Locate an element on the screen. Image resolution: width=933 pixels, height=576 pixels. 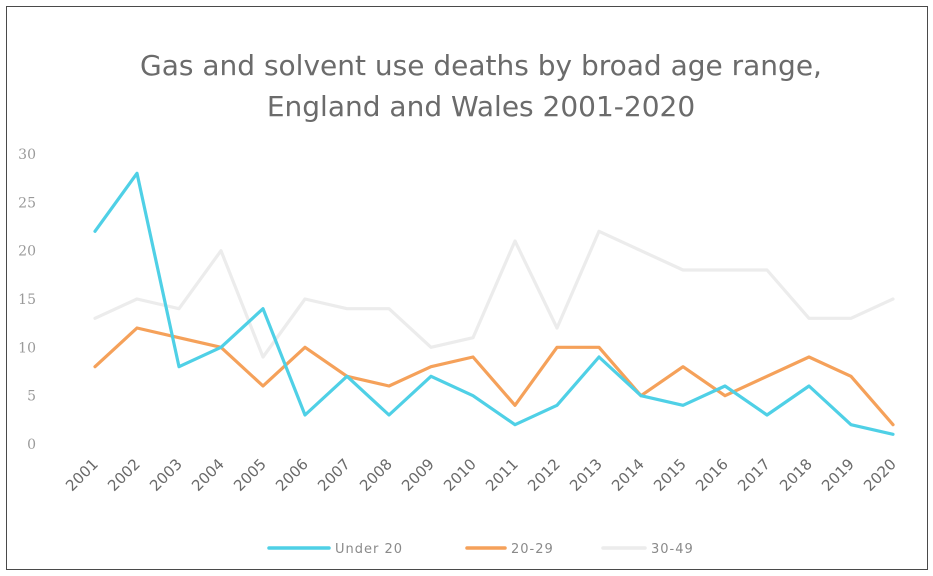
legend-label: 20-29 is located at coordinates (532, 549).